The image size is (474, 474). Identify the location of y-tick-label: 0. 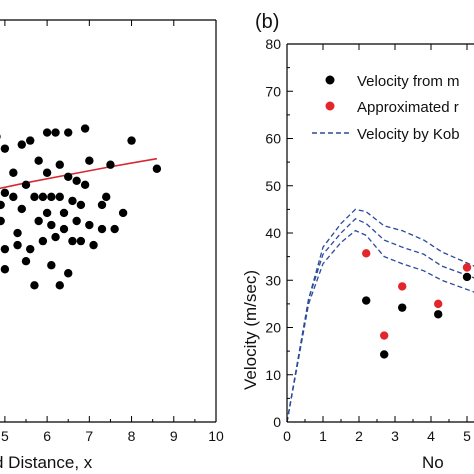
(277, 422).